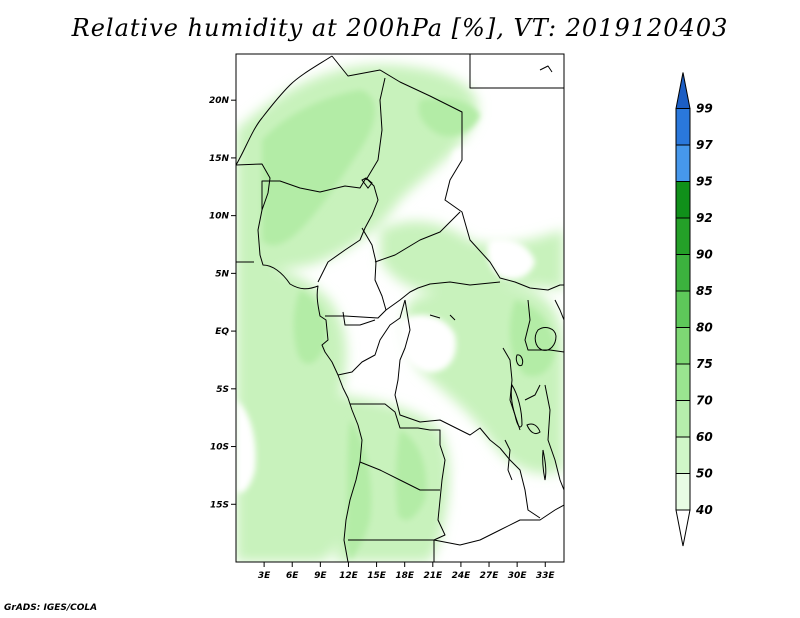 Image resolution: width=800 pixels, height=618 pixels. What do you see at coordinates (490, 576) in the screenshot?
I see `x-tick-label: 27E` at bounding box center [490, 576].